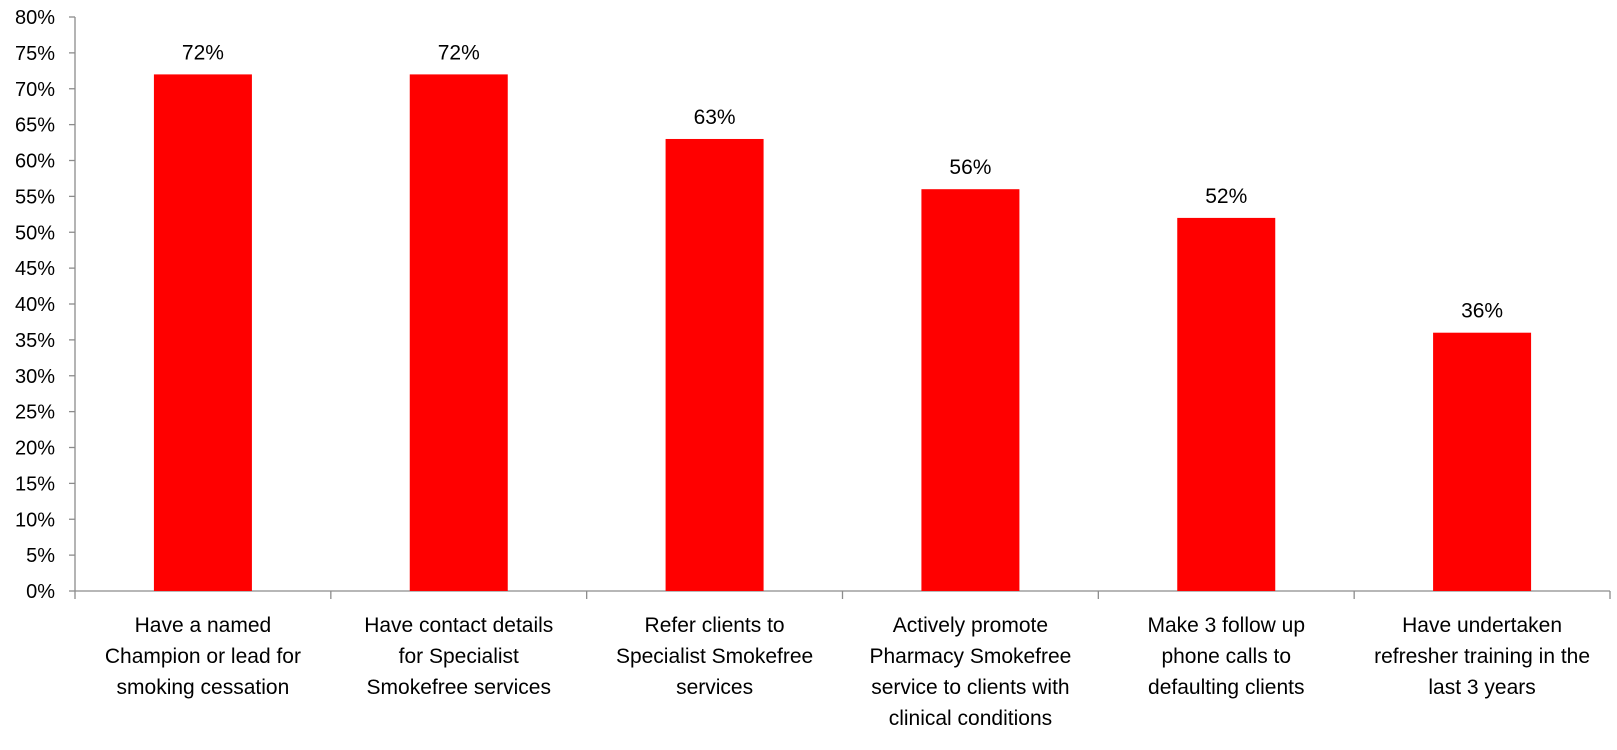 The width and height of the screenshot is (1617, 750). I want to click on category-label-line: for Specialist, so click(459, 656).